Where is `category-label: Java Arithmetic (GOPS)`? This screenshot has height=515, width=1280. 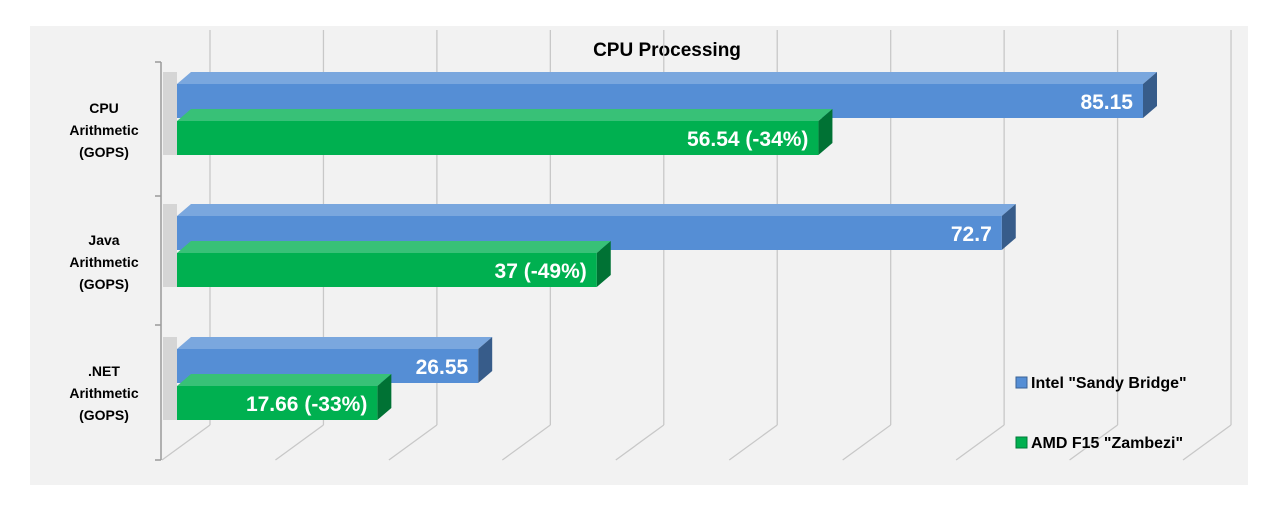
category-label: Java Arithmetic (GOPS) is located at coordinates (103, 262).